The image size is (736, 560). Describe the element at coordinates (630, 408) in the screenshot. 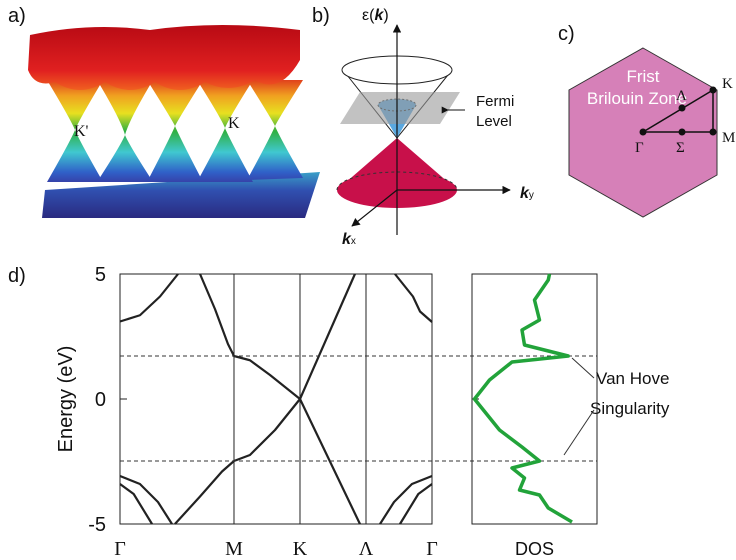

I see `annotation: Singularity` at that location.